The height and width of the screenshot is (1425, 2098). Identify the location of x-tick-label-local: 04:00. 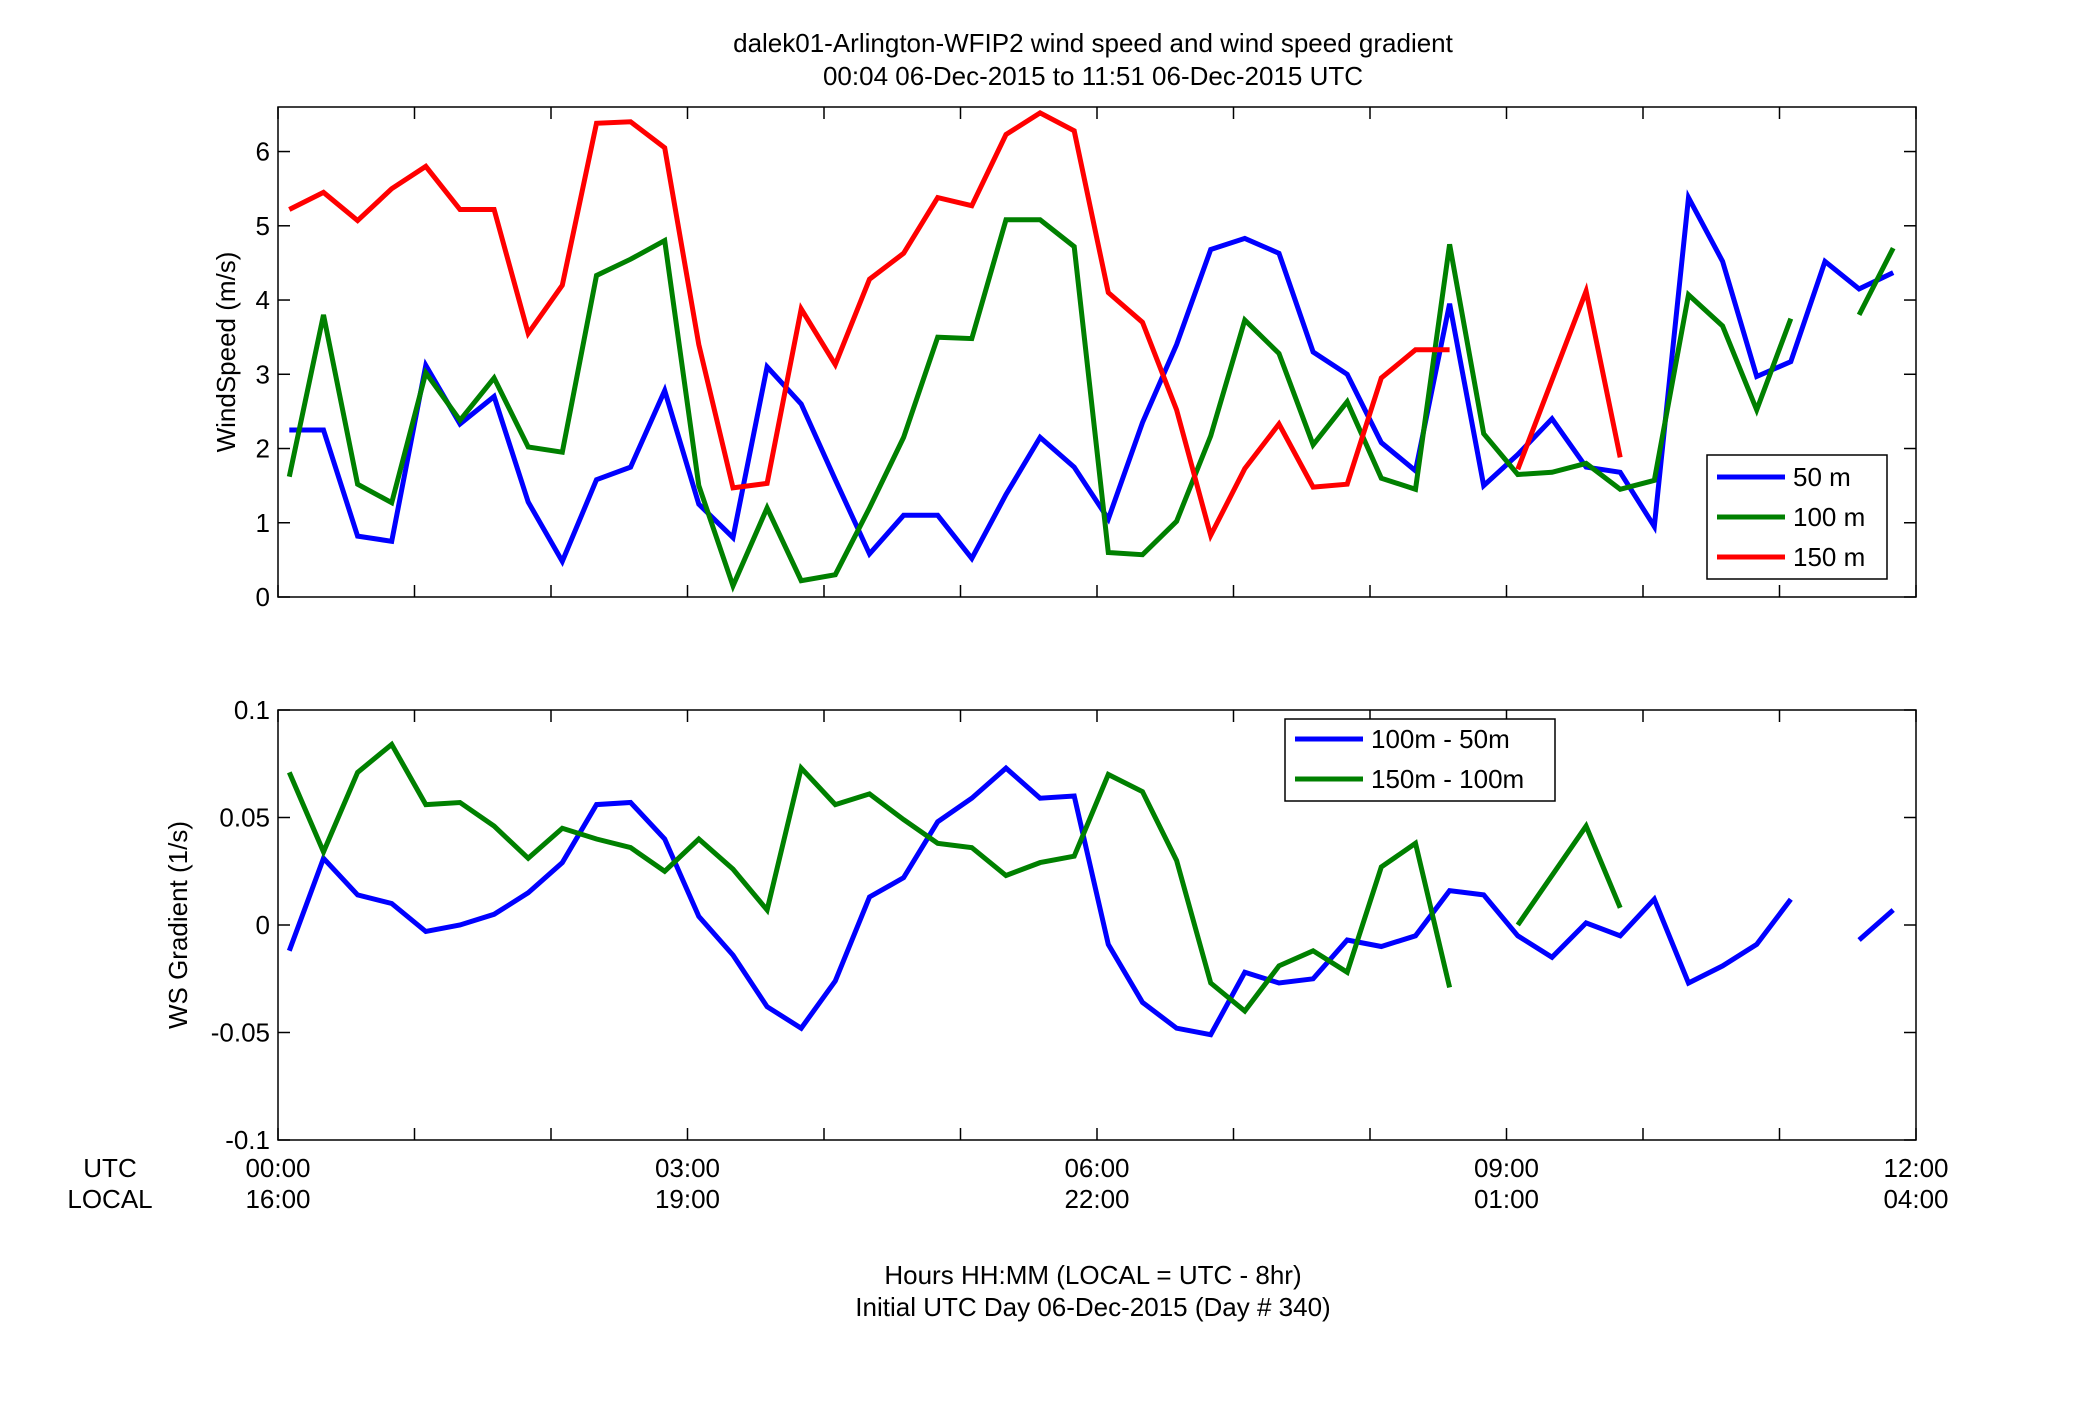
(1915, 1199).